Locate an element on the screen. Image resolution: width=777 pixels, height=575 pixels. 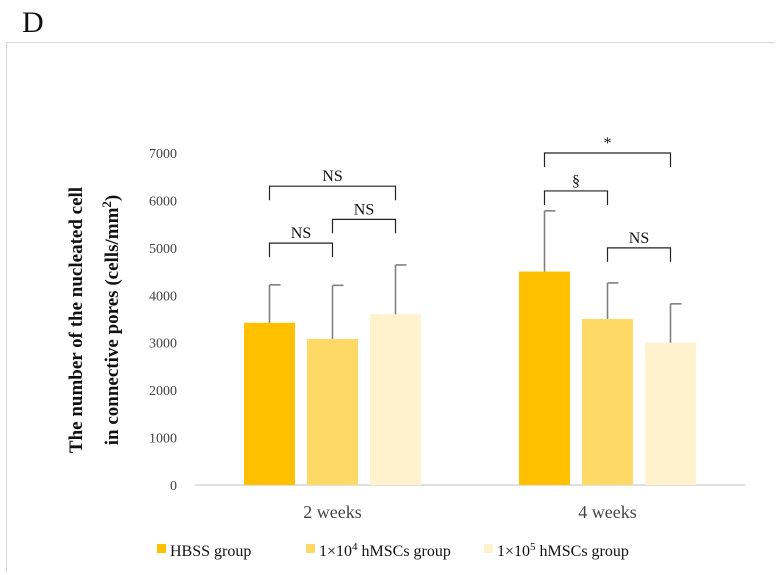
significance-bracket-1: NS is located at coordinates (364, 217).